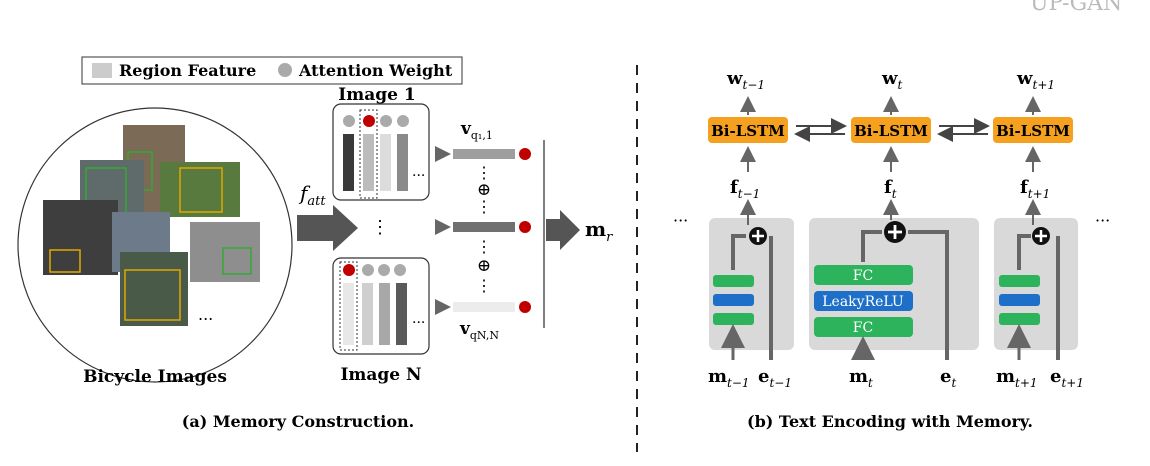  Describe the element at coordinates (948, 378) in the screenshot. I see `e-t: et` at that location.